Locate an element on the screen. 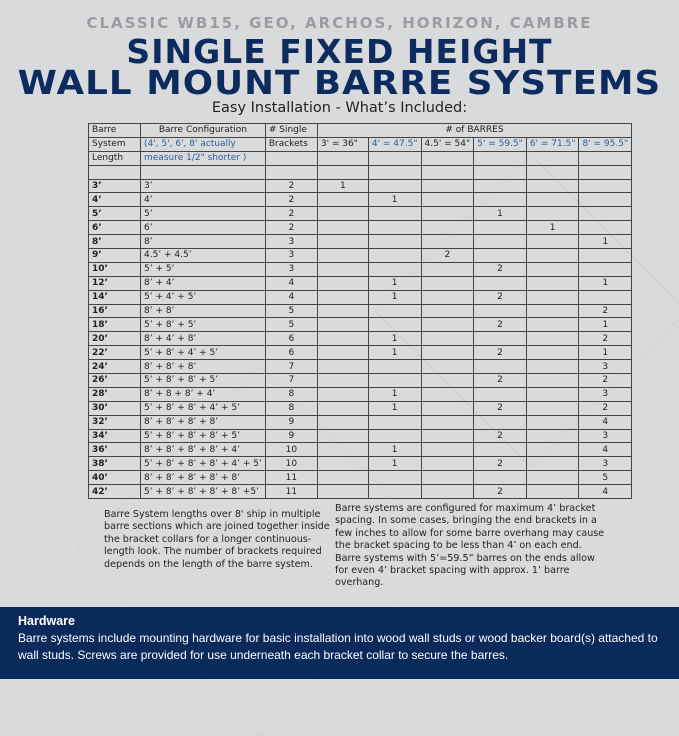  config-cell: 4’ is located at coordinates (203, 200).